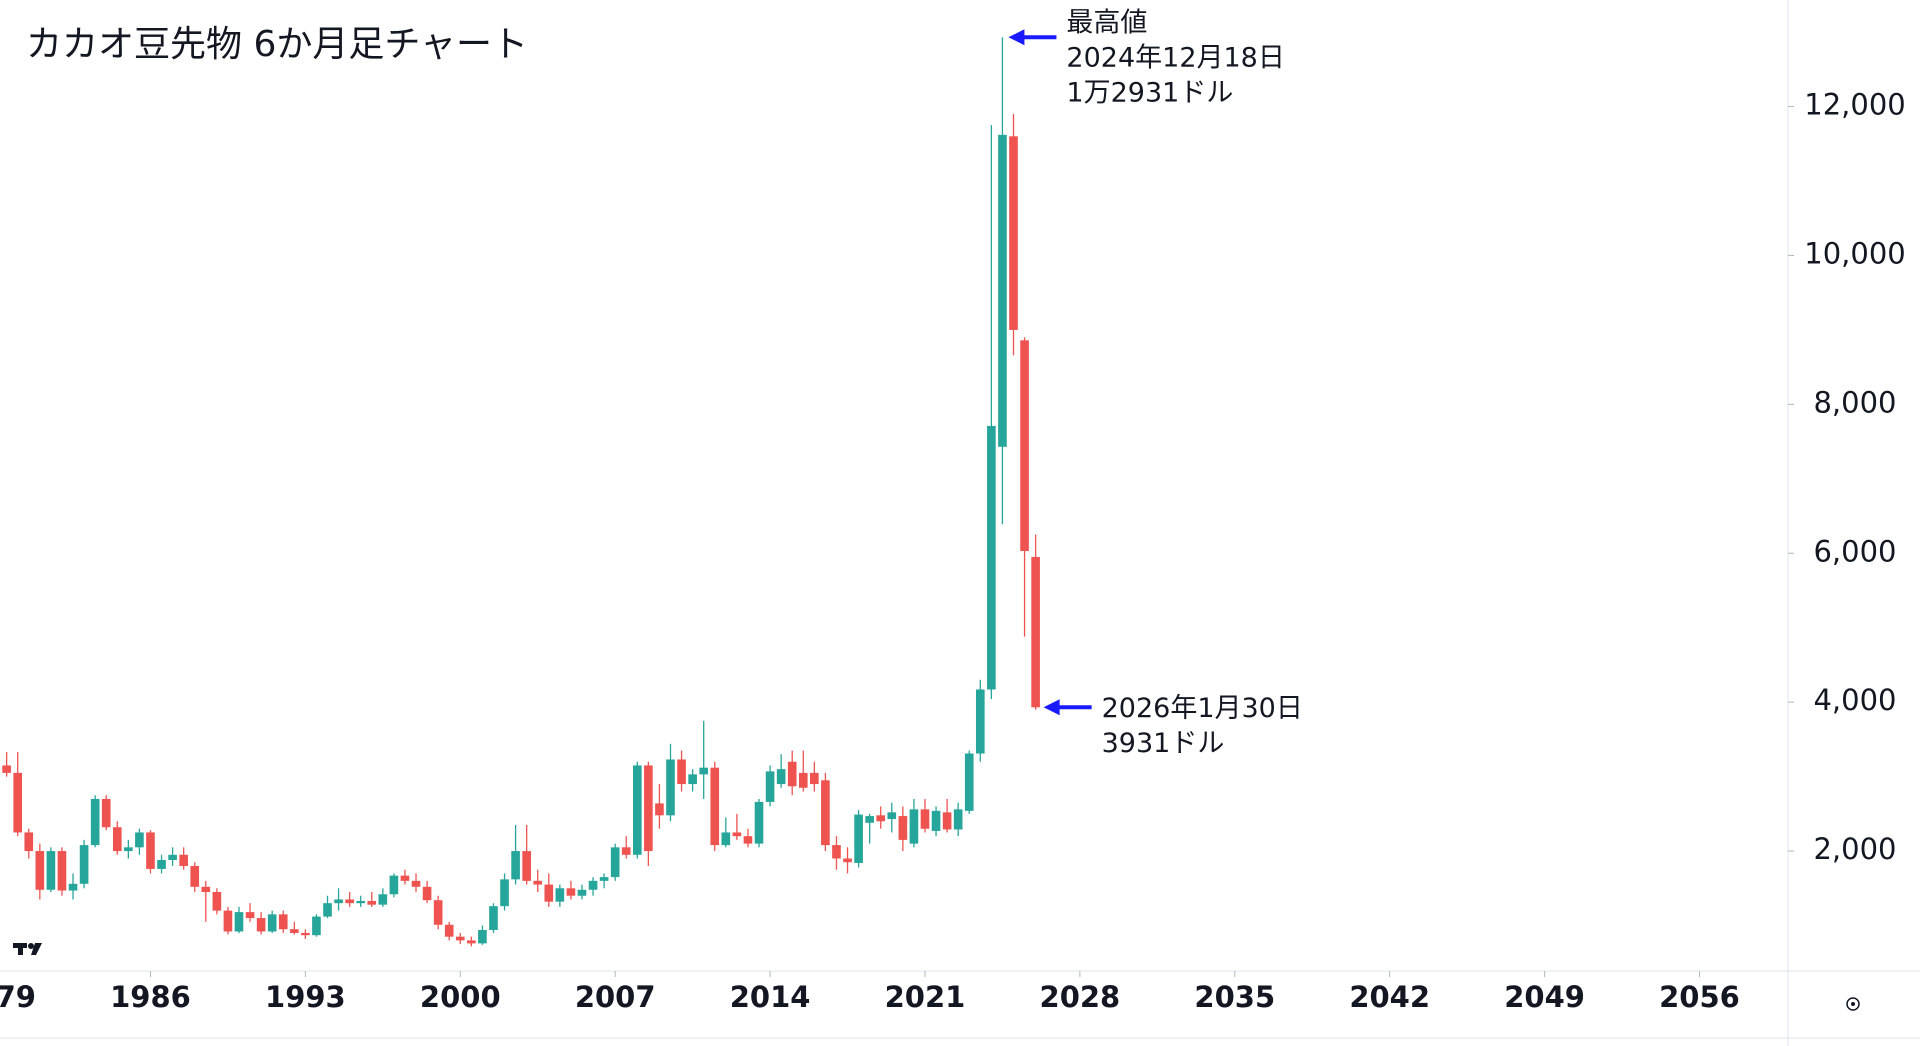  I want to click on settings-icon, so click(1853, 1004).